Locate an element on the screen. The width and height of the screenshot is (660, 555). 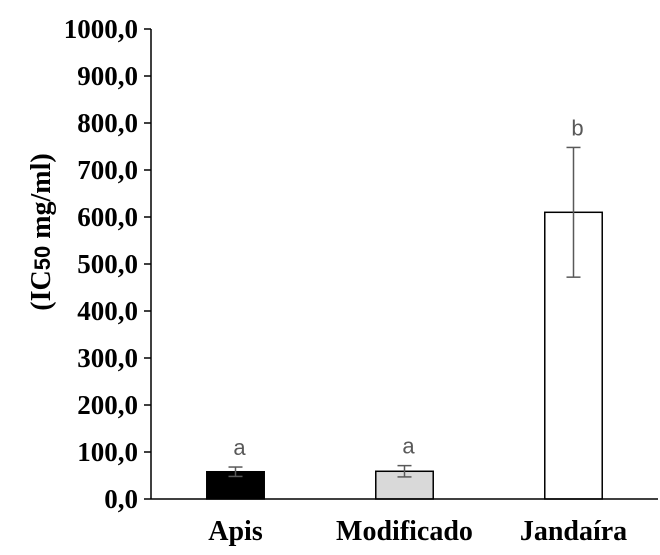
y-tick-label: 900,0 is located at coordinates (107, 76).